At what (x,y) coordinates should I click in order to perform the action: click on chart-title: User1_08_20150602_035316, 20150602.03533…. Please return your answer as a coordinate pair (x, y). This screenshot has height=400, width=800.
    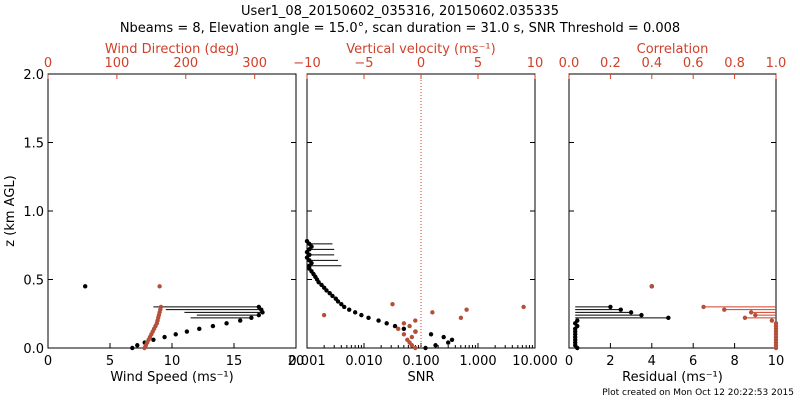
    Looking at the image, I should click on (400, 11).